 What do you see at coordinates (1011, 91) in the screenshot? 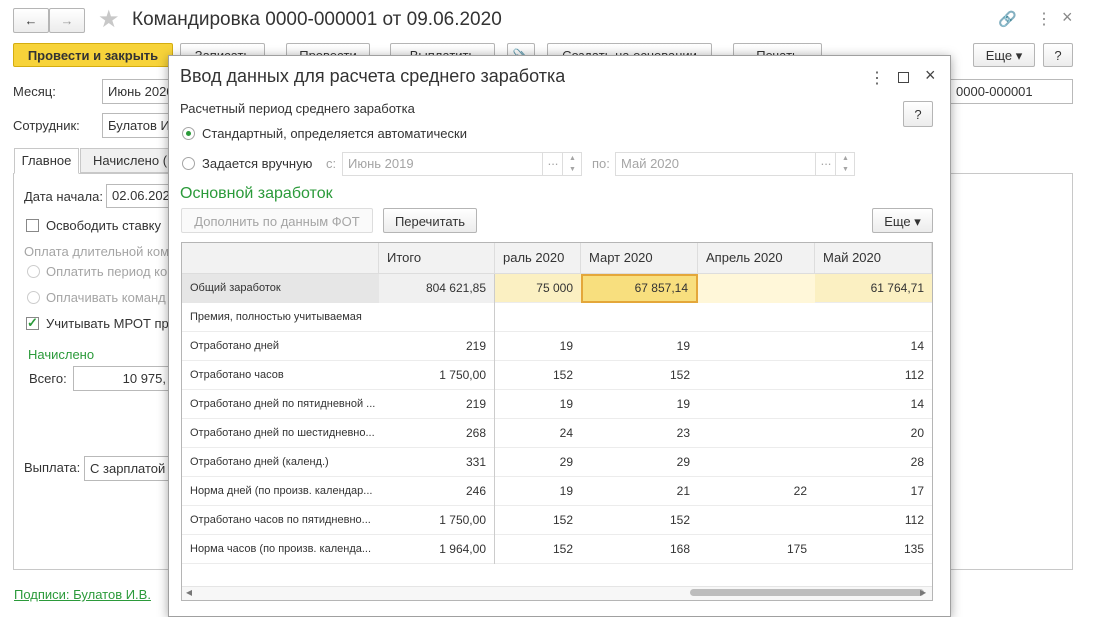
I see `number-field: 0000-000001` at bounding box center [1011, 91].